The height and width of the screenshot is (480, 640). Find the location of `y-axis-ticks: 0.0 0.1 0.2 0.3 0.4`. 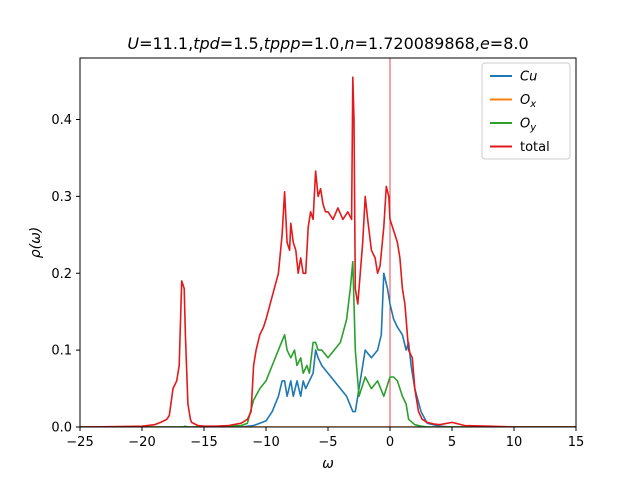

y-axis-ticks: 0.0 0.1 0.2 0.3 0.4 is located at coordinates (65, 274).